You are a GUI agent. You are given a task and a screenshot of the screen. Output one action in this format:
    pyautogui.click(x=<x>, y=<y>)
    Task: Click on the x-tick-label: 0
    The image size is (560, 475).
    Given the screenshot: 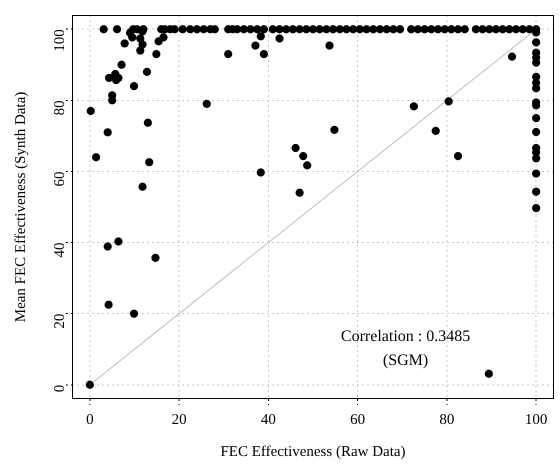 What is the action you would take?
    pyautogui.click(x=90, y=420)
    